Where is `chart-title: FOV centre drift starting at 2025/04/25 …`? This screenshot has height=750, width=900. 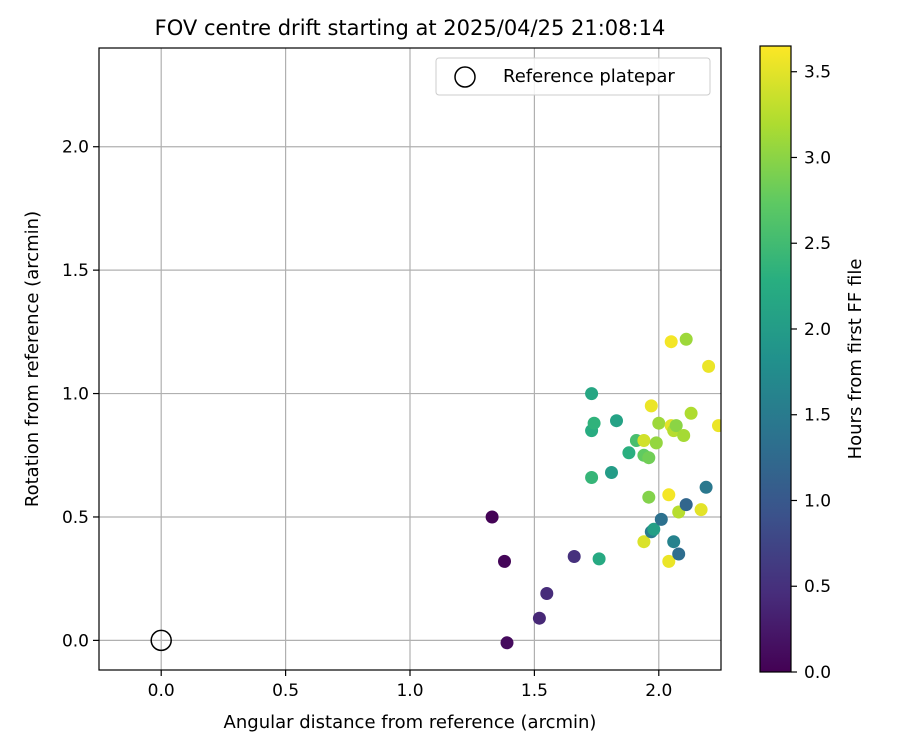 chart-title: FOV centre drift starting at 2025/04/25 … is located at coordinates (410, 28).